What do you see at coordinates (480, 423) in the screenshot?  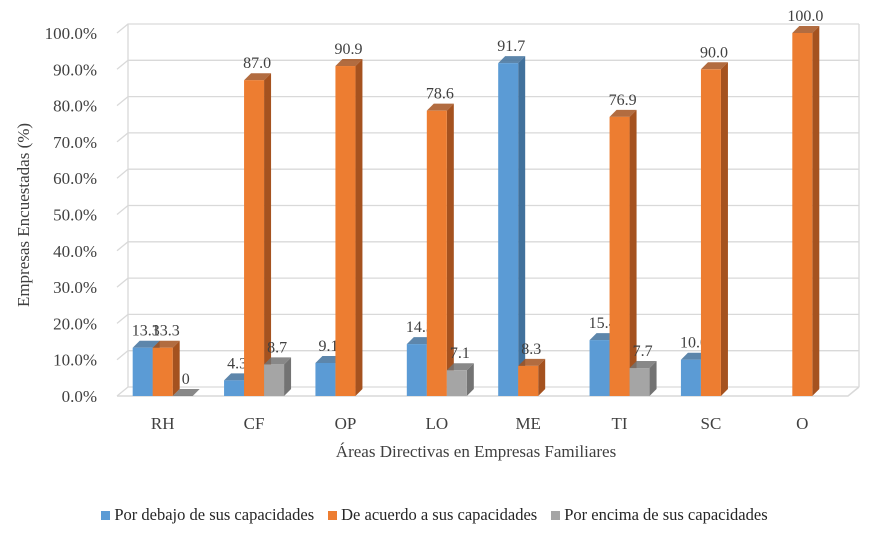 I see `x-tick-labels: RH CF OP LO ME TI SC O` at bounding box center [480, 423].